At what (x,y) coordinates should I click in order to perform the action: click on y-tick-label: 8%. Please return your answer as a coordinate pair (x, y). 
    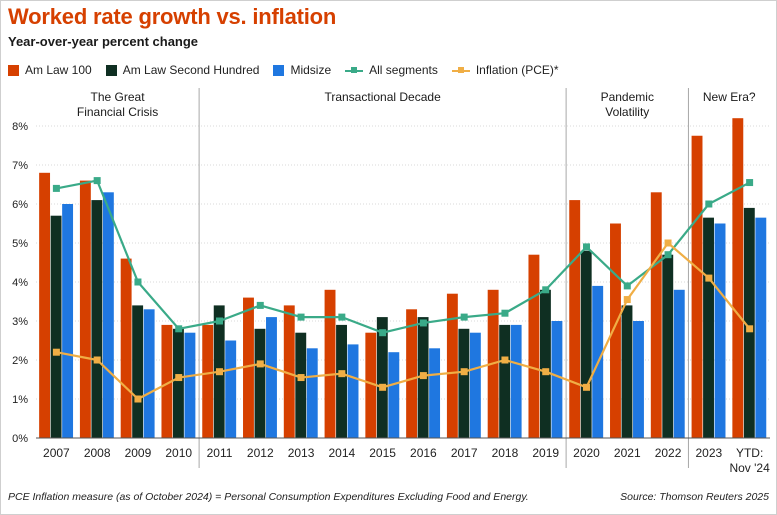
    Looking at the image, I should click on (20, 127).